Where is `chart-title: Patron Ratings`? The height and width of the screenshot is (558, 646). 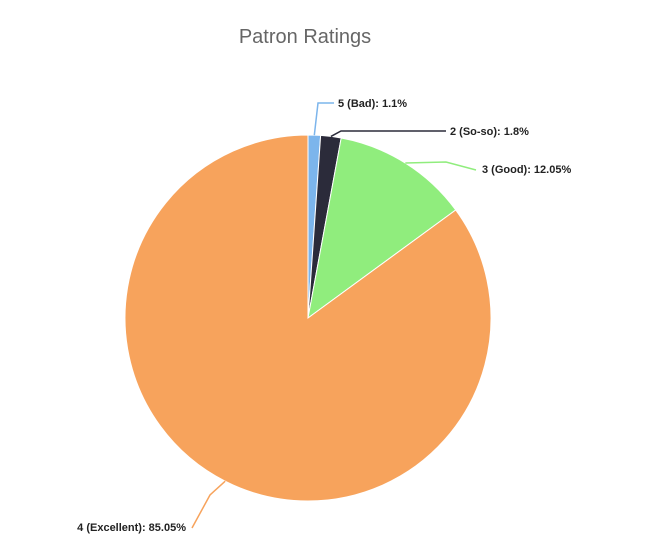
chart-title: Patron Ratings is located at coordinates (305, 37).